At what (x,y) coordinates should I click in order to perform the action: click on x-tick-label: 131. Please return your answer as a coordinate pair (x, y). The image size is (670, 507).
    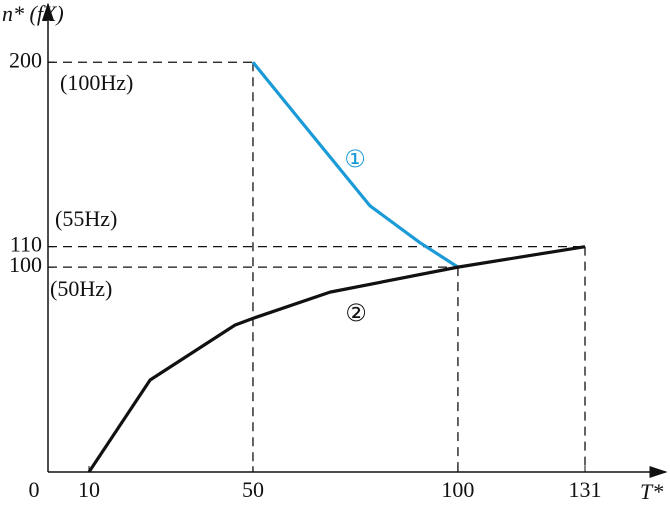
    Looking at the image, I should click on (585, 489).